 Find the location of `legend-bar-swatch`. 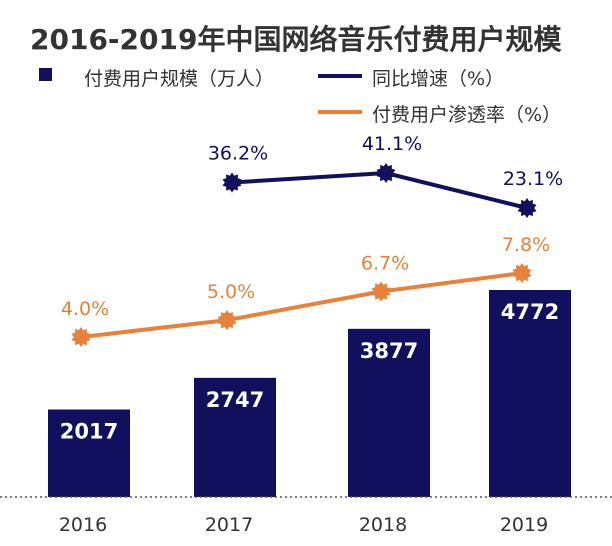

legend-bar-swatch is located at coordinates (45, 74).